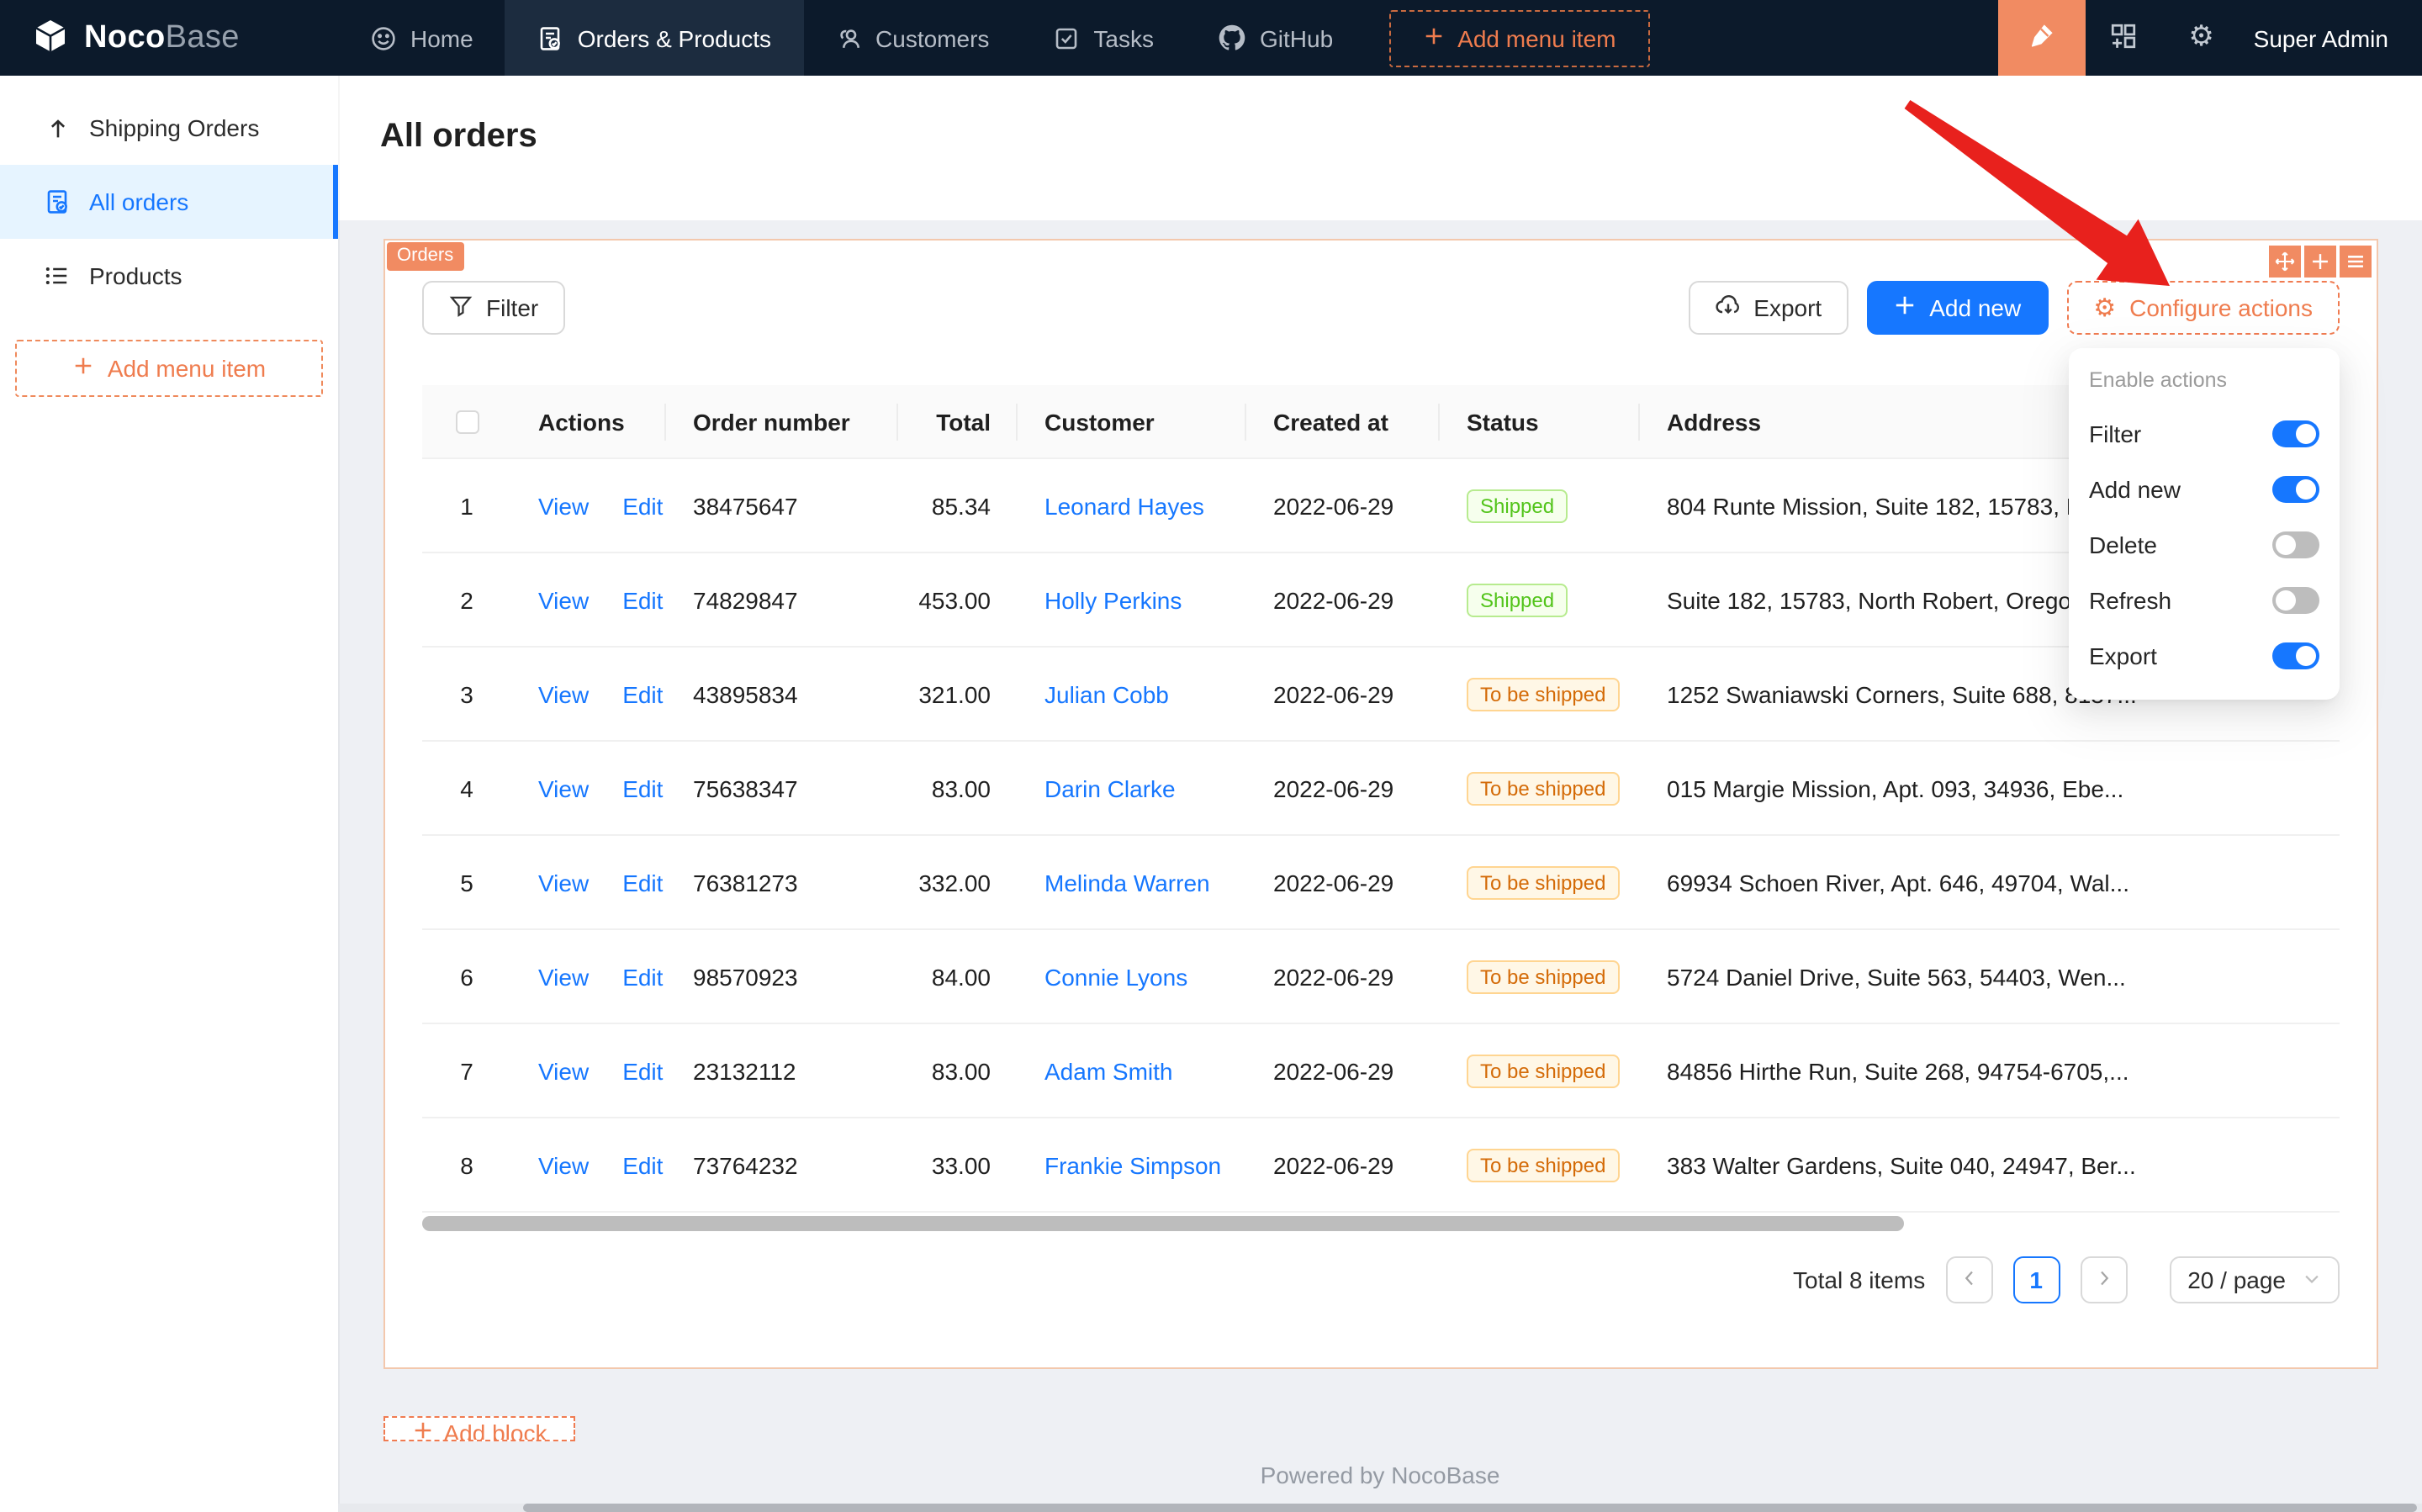 This screenshot has width=2422, height=1512. I want to click on sidebar-item-all-orders: All orders, so click(169, 202).